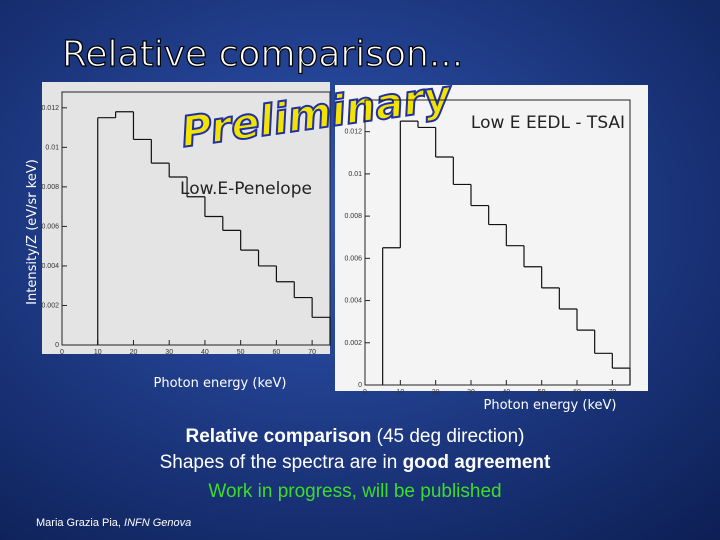  I want to click on summary-line: Work in progress, will be published, so click(354, 491).